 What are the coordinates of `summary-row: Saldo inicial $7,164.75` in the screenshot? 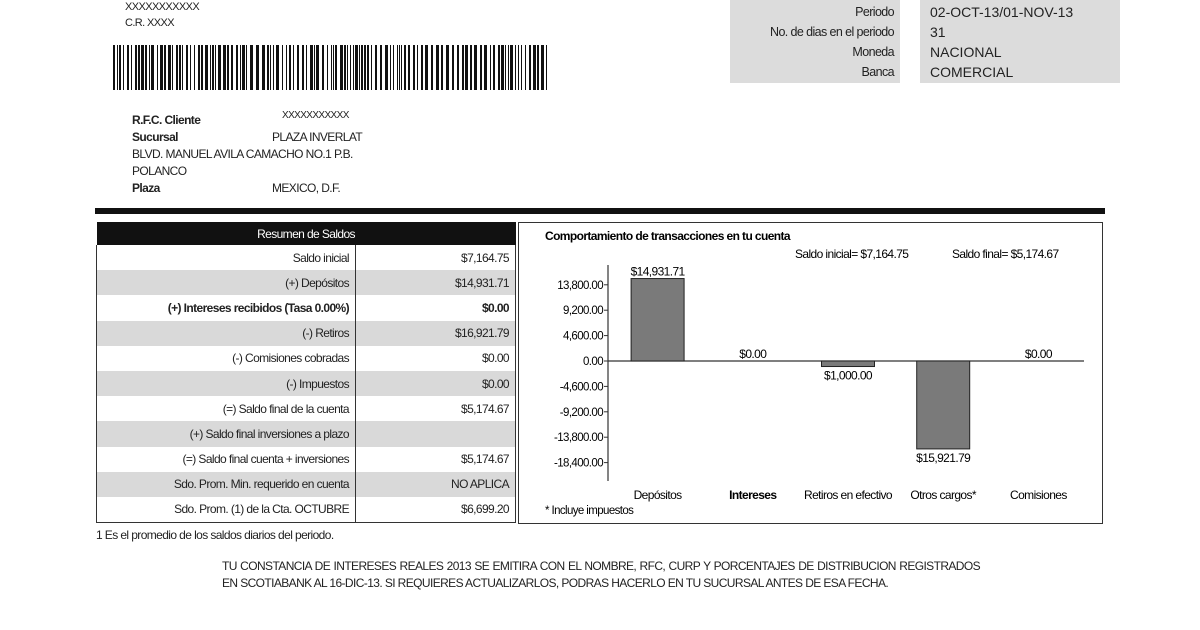 It's located at (306, 258).